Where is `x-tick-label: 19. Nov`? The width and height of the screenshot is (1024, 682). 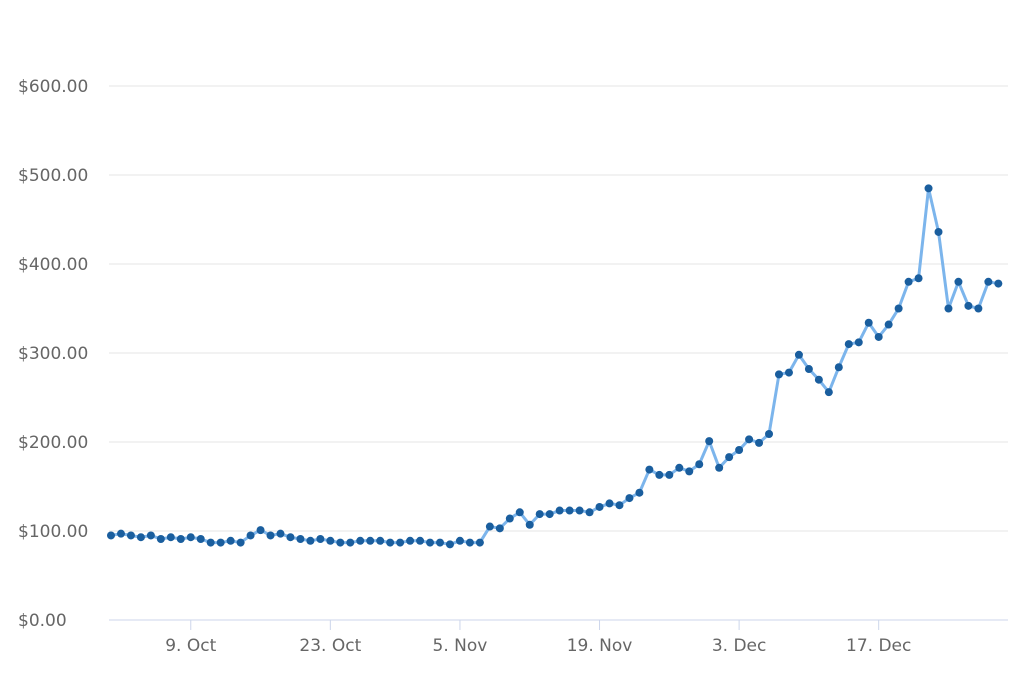 x-tick-label: 19. Nov is located at coordinates (600, 646).